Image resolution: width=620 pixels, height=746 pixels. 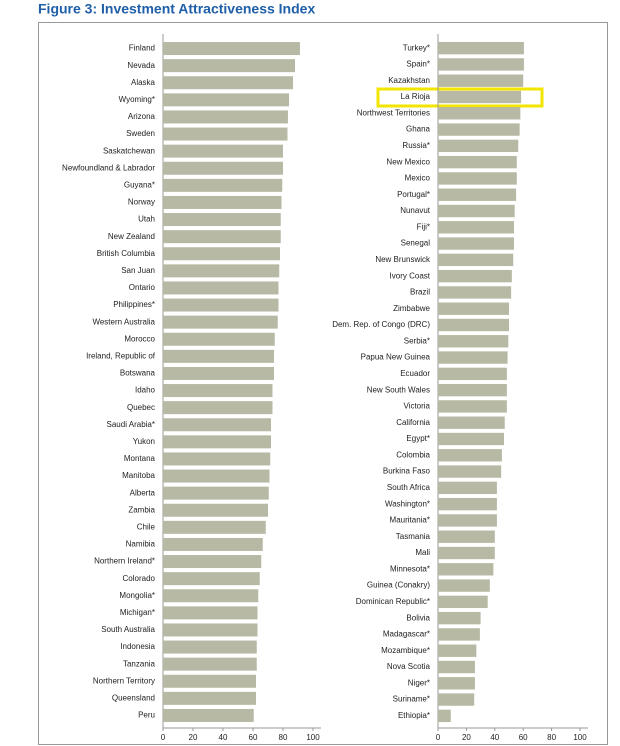 I want to click on category-label: Finland, so click(x=142, y=48).